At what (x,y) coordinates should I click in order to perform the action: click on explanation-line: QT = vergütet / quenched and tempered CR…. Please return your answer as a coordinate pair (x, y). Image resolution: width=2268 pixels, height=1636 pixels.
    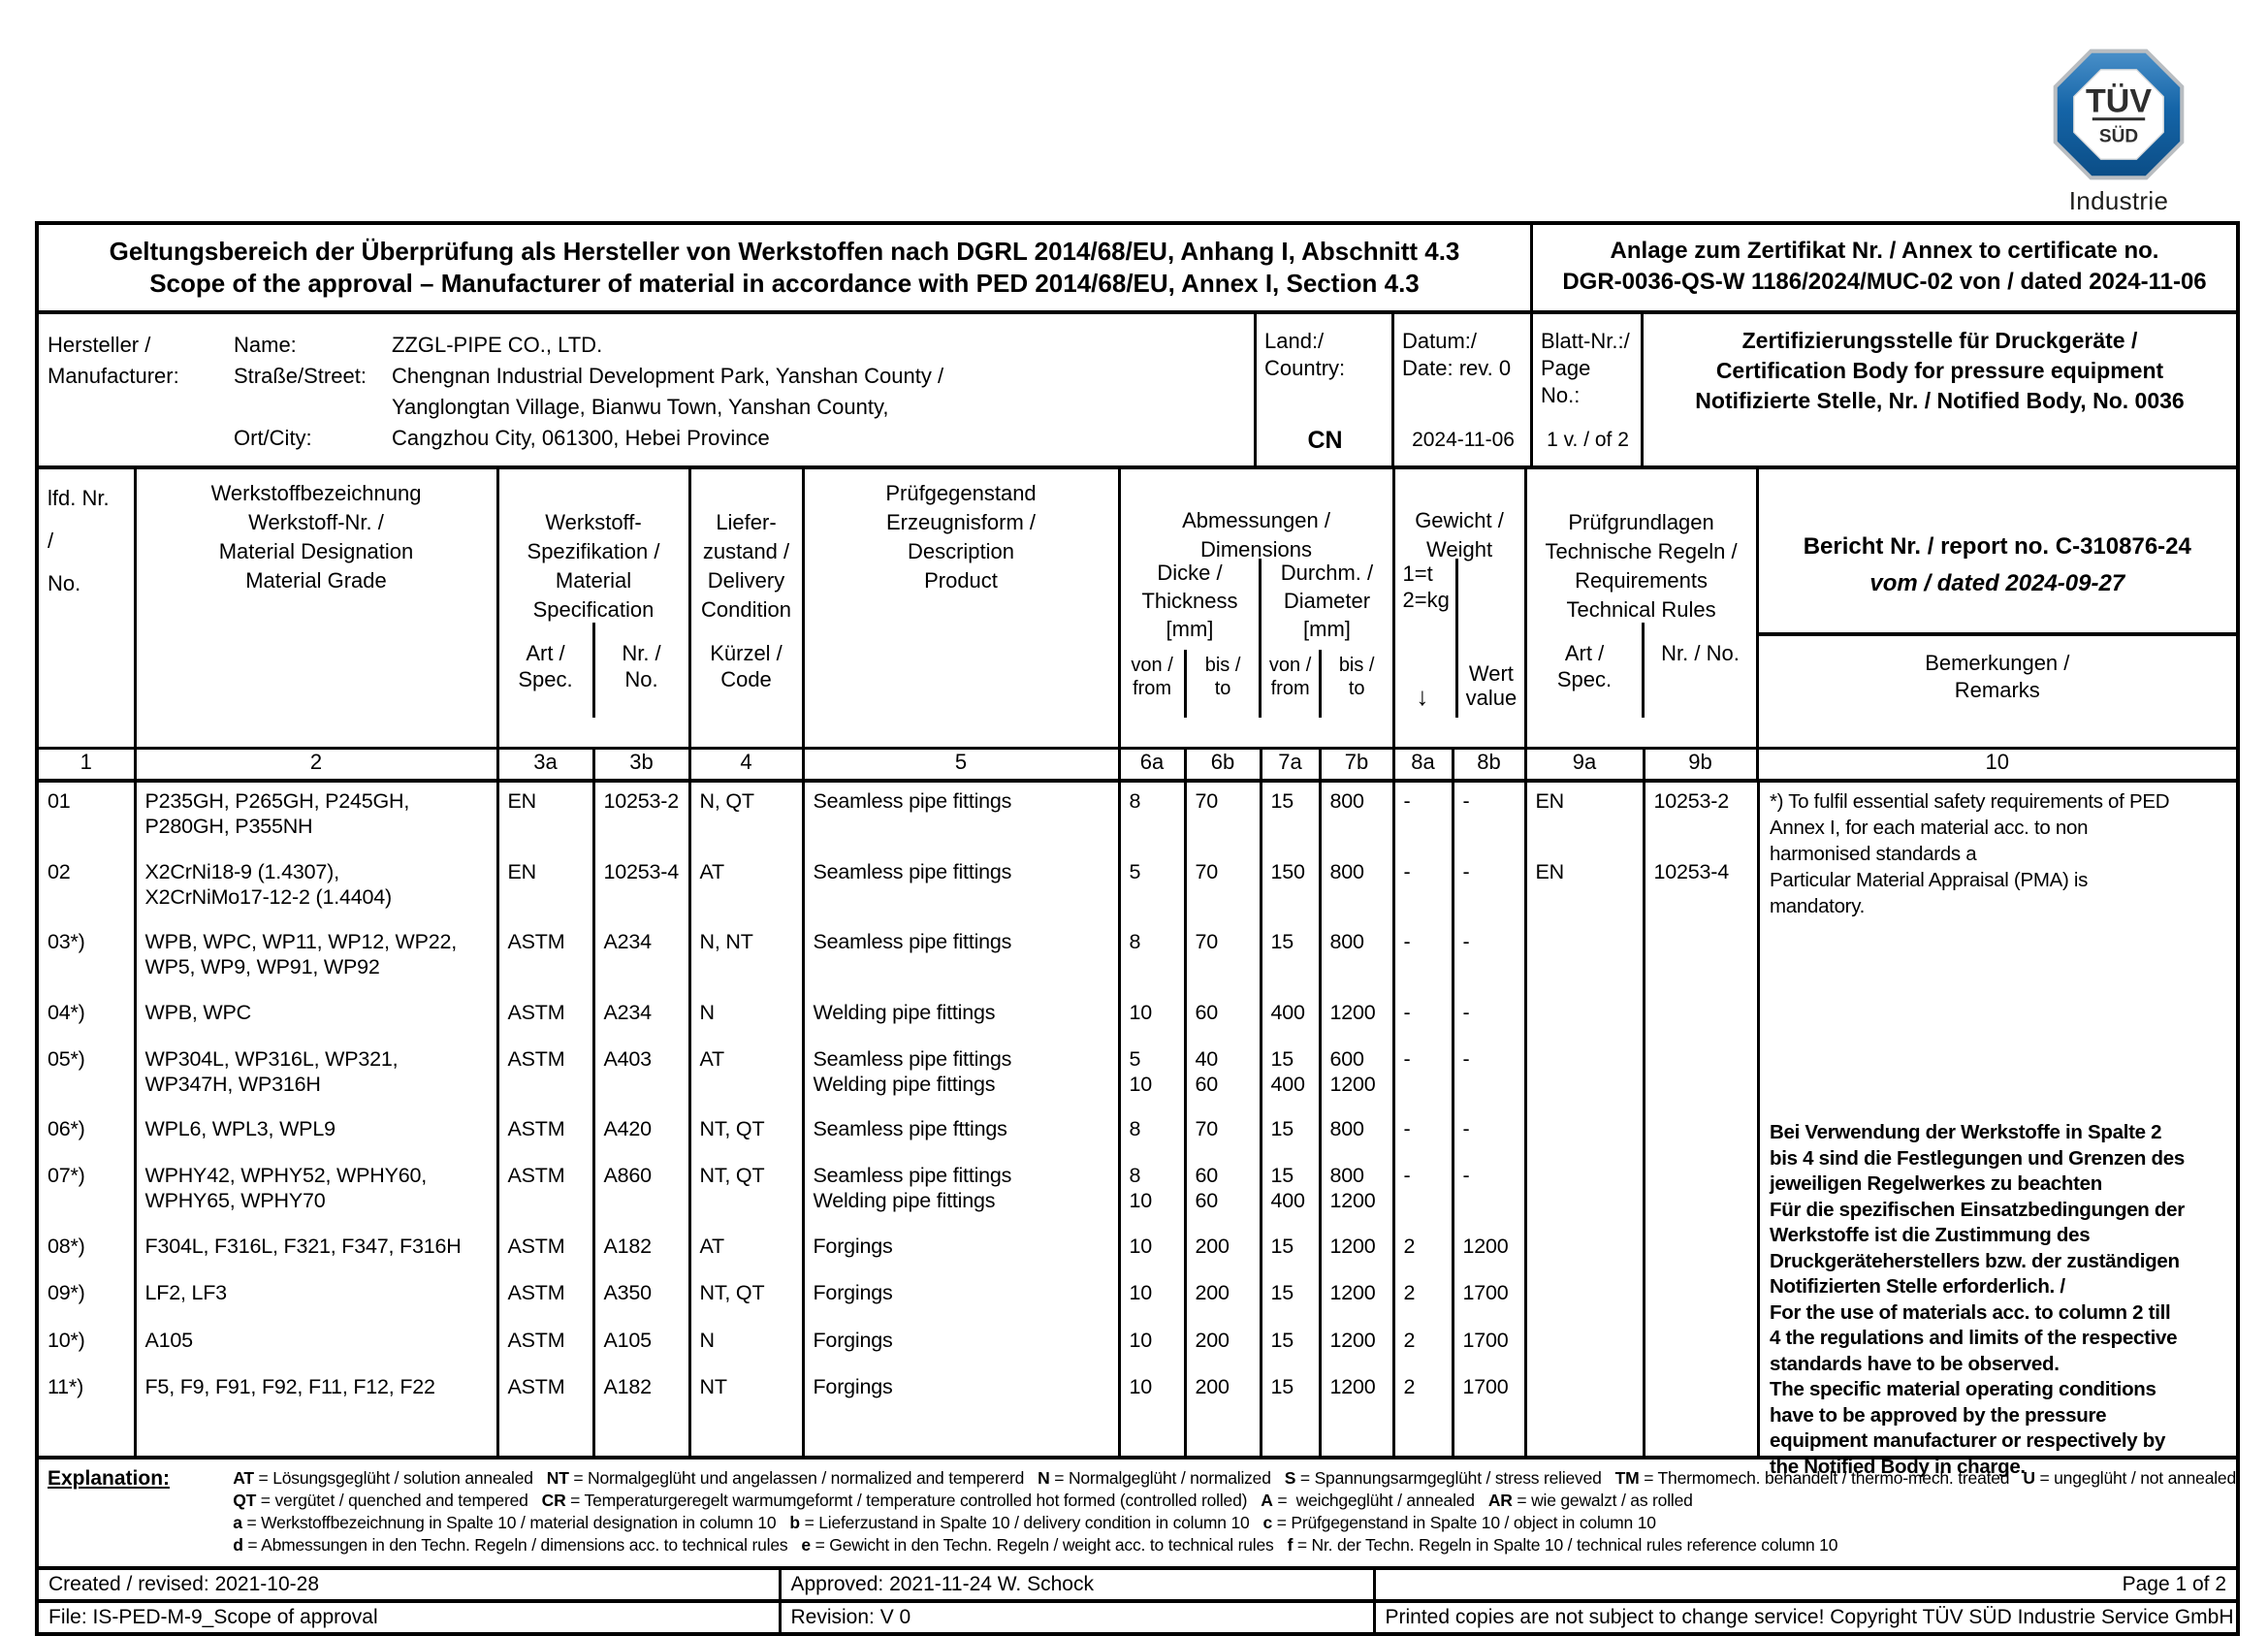
    Looking at the image, I should click on (1234, 1501).